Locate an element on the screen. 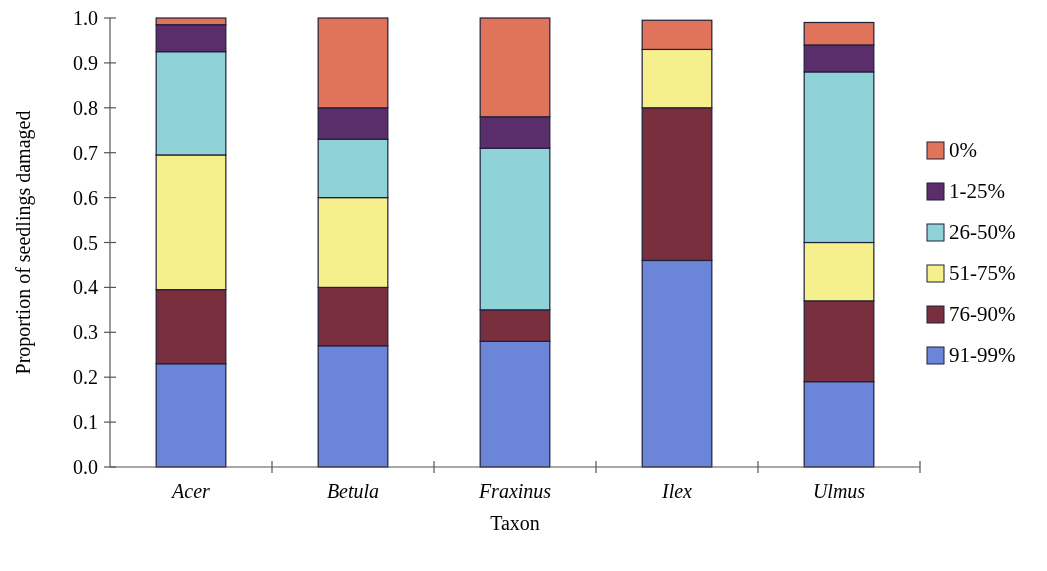 Image resolution: width=1047 pixels, height=571 pixels. legend-label: 91-99% is located at coordinates (982, 355).